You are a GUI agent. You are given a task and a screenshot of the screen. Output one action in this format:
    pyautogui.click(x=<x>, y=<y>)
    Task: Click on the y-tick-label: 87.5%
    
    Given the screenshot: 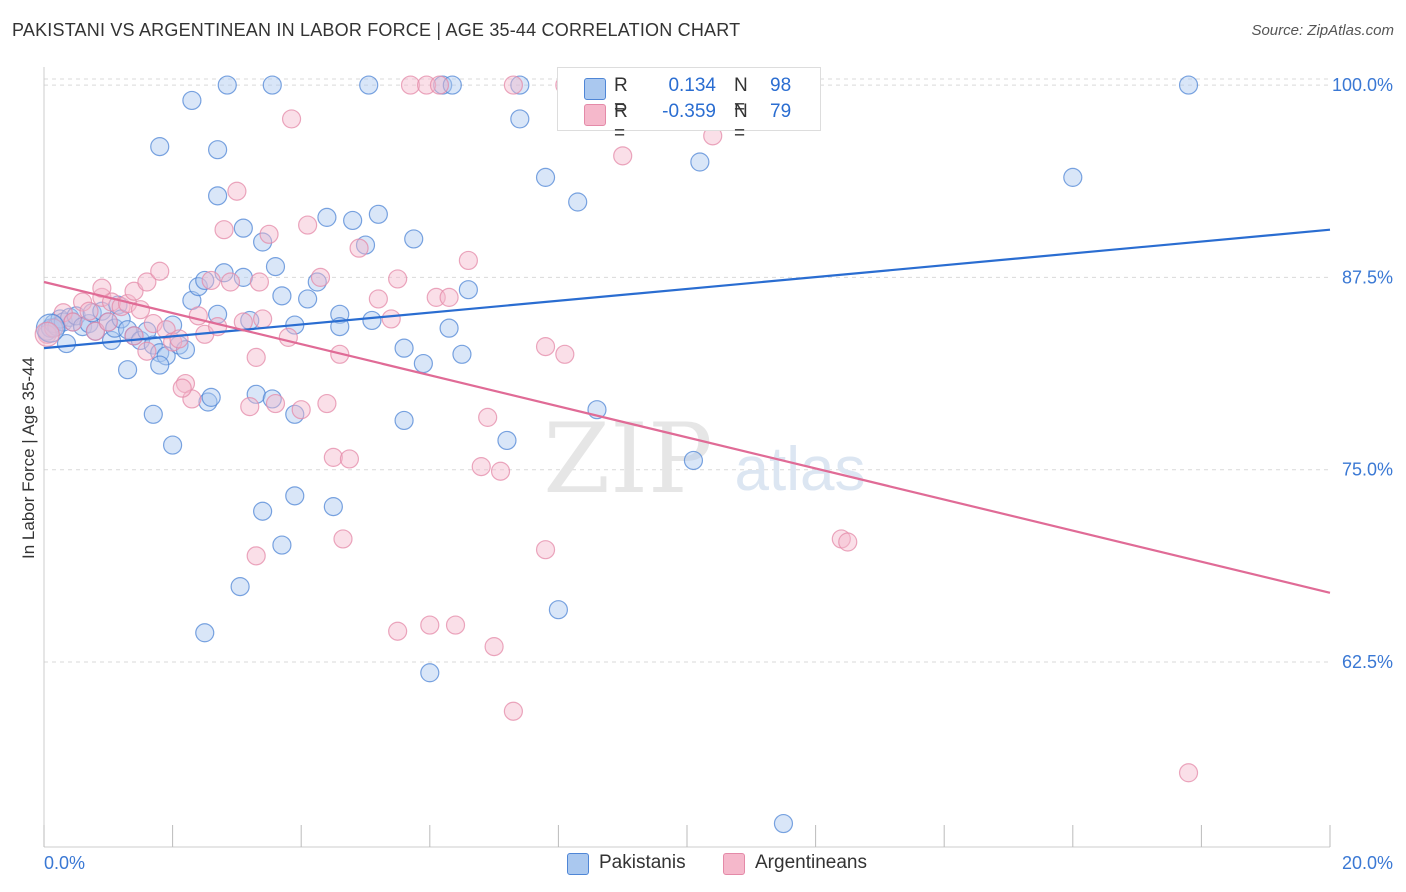 What is the action you would take?
    pyautogui.click(x=1367, y=277)
    